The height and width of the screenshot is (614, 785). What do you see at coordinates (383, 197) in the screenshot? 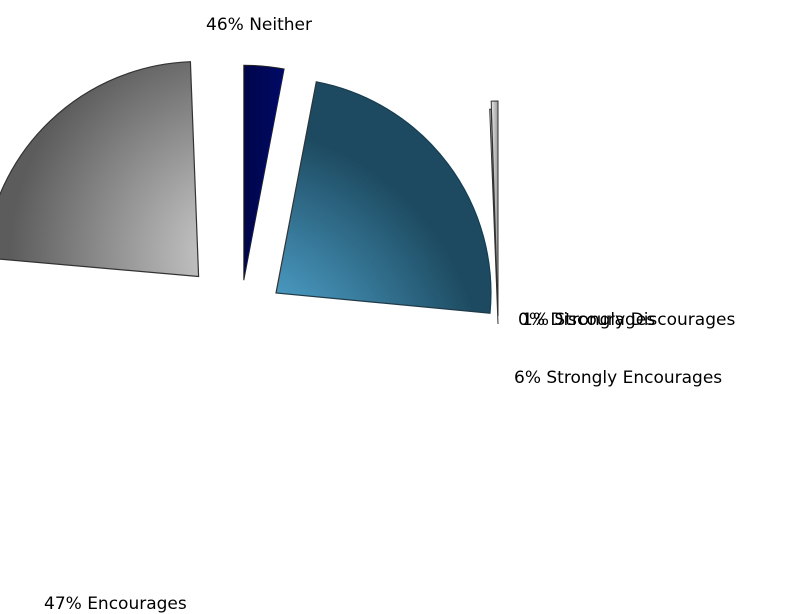
I see `pie-slice-encourages` at bounding box center [383, 197].